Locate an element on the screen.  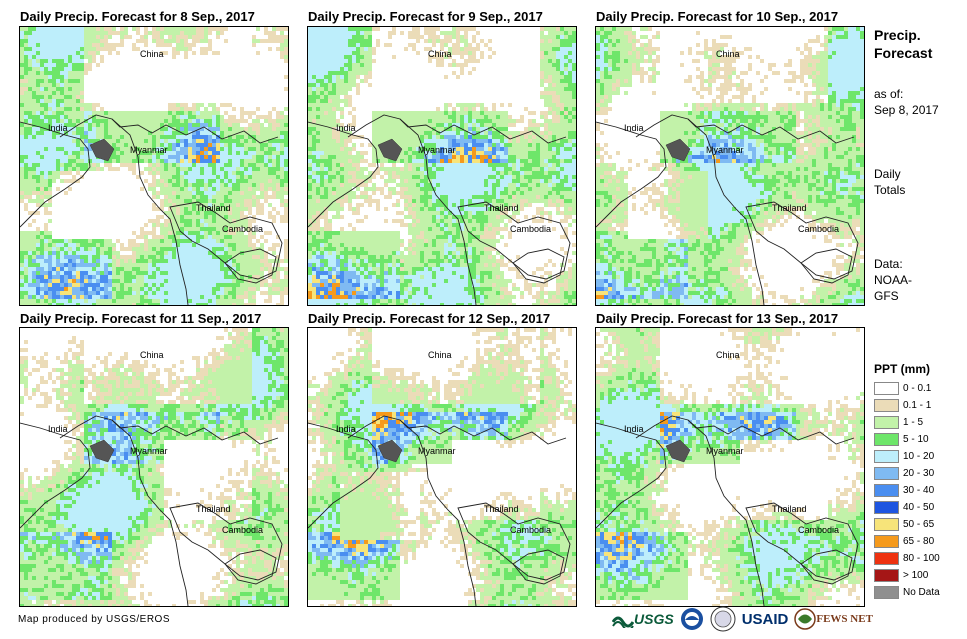
legend-item: 65 - 80 is located at coordinates (907, 541).